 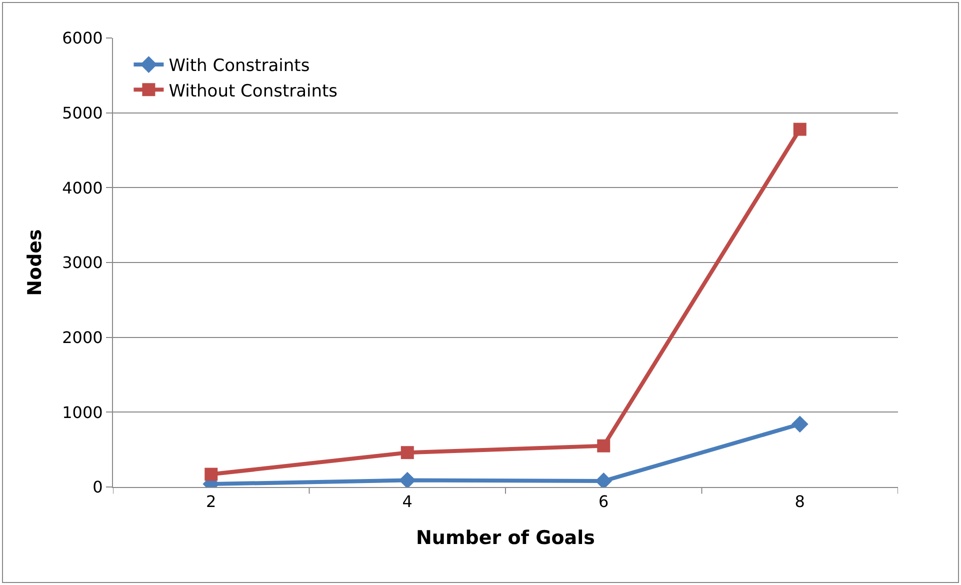 What do you see at coordinates (211, 502) in the screenshot?
I see `x-tick-label: 2` at bounding box center [211, 502].